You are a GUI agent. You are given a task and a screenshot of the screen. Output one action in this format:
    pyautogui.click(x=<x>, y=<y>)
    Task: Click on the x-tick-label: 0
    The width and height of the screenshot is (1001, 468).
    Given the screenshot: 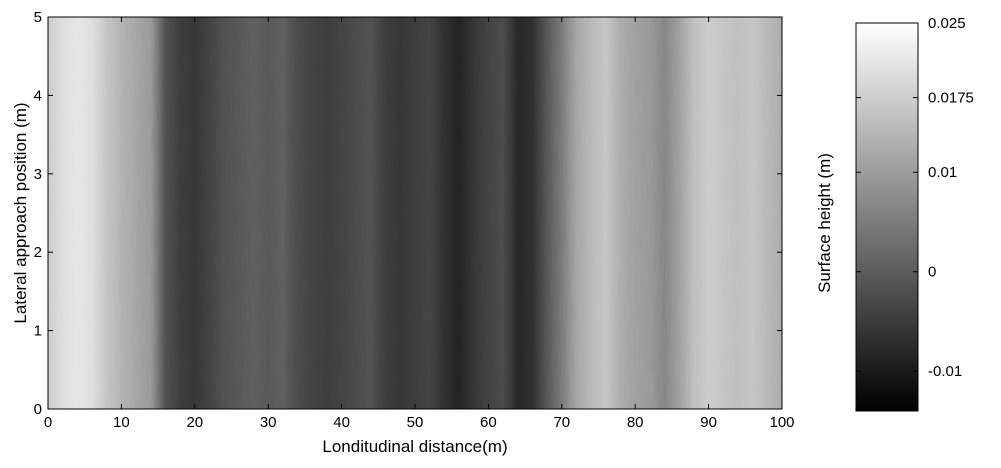 What is the action you would take?
    pyautogui.click(x=48, y=422)
    